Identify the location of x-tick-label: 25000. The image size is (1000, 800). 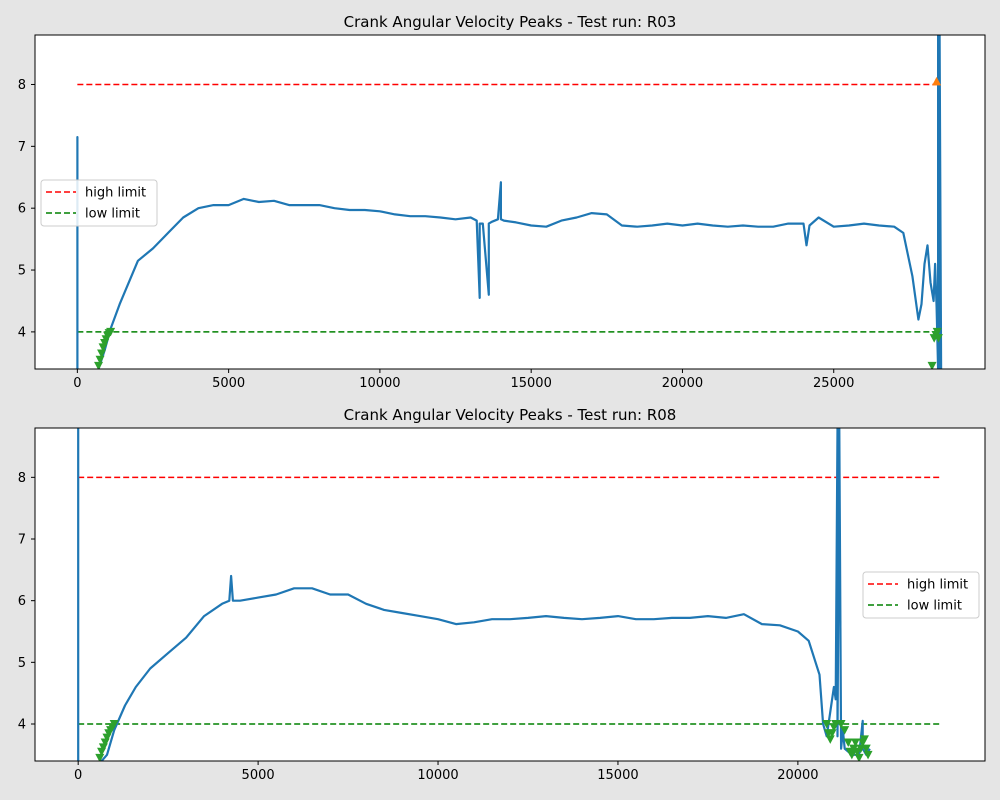
(833, 383).